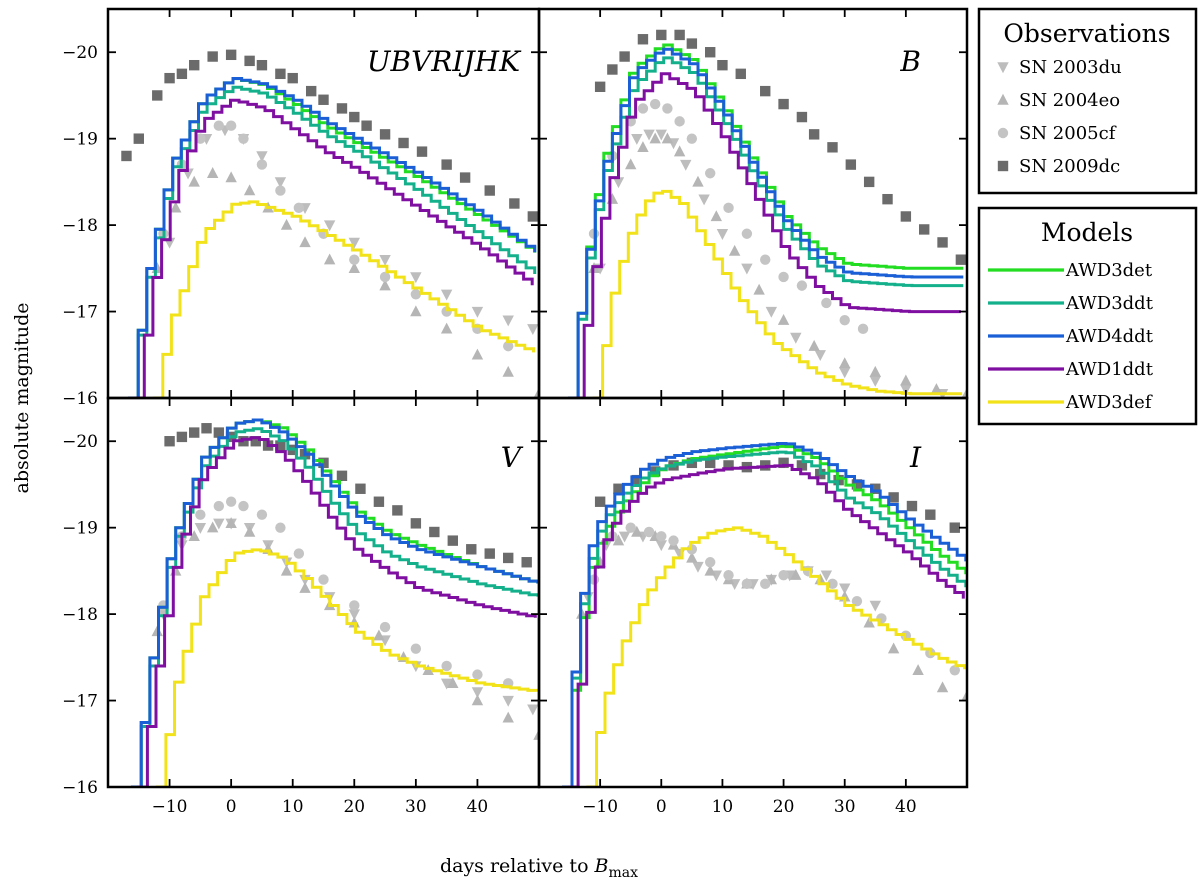 This screenshot has height=891, width=1200. Describe the element at coordinates (601, 866) in the screenshot. I see `x-axis-label-symbol: B` at that location.